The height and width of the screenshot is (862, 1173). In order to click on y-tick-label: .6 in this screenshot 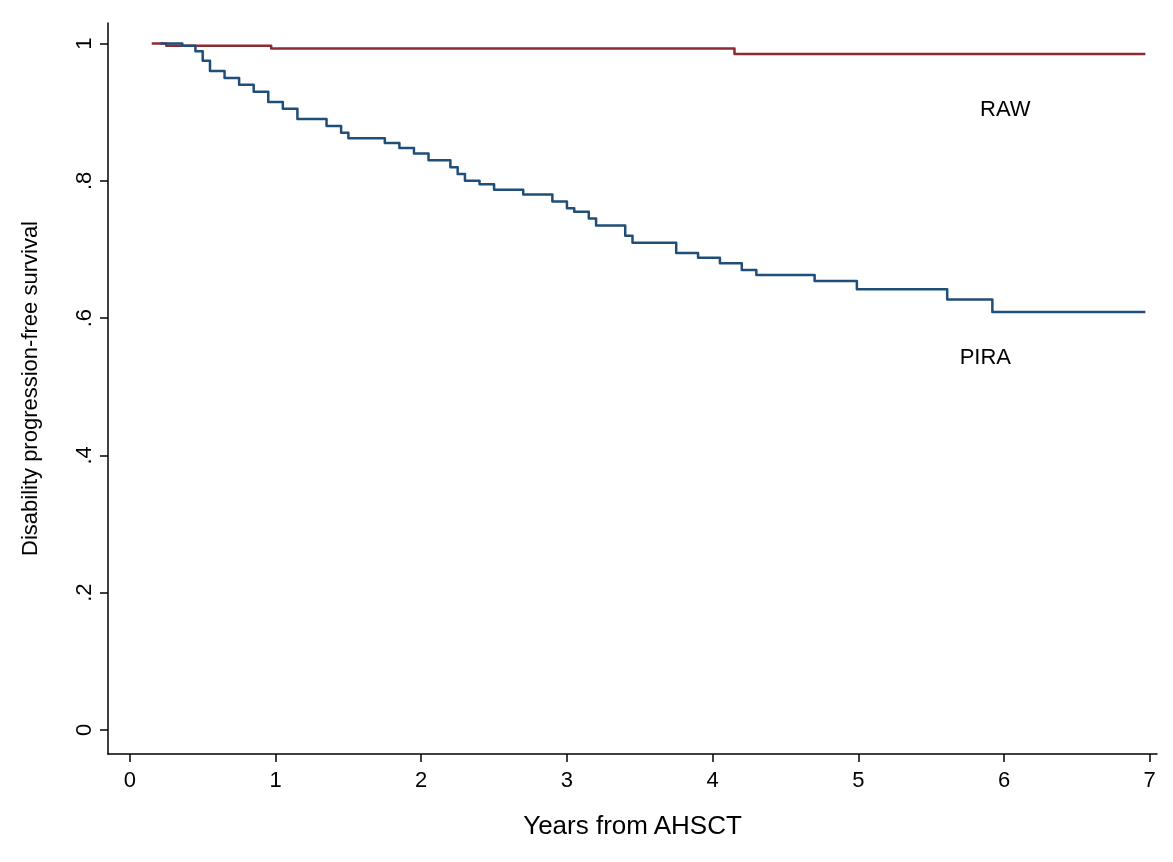, I will do `click(83, 318)`.